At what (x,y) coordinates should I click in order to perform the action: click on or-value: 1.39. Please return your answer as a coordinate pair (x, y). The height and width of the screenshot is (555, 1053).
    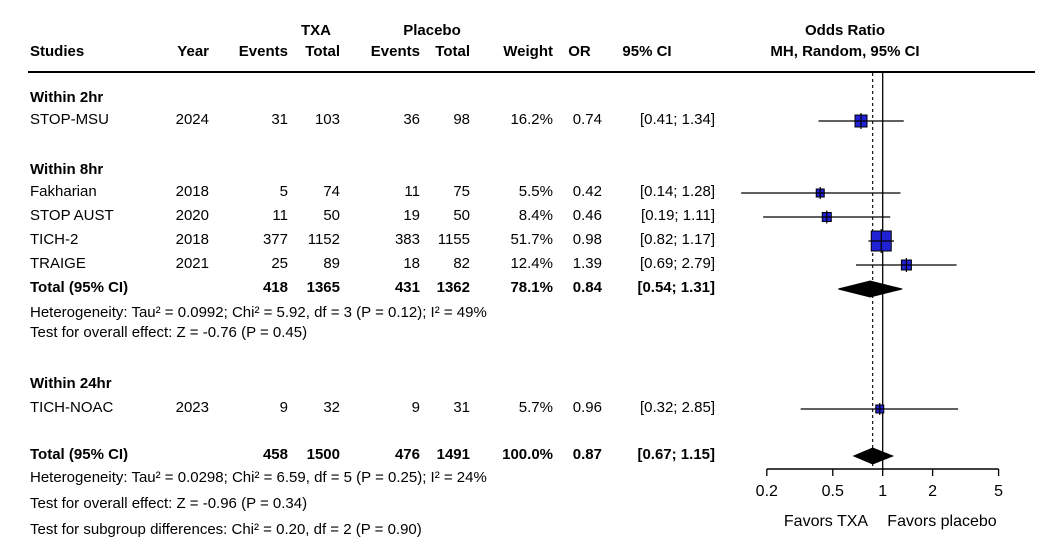
    Looking at the image, I should click on (587, 263).